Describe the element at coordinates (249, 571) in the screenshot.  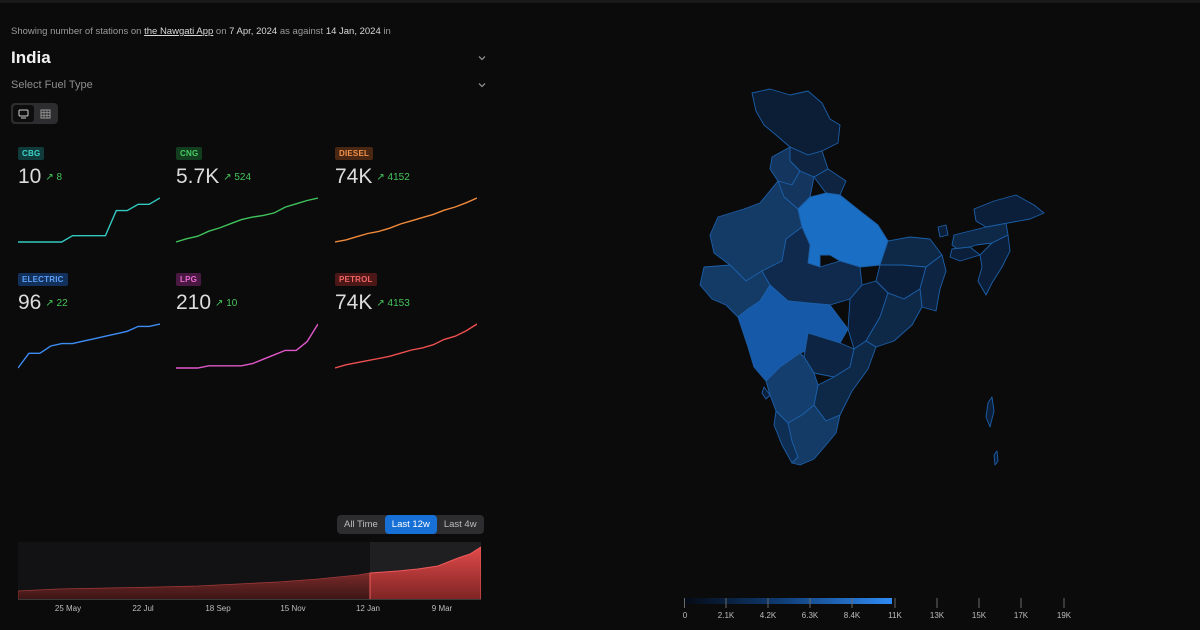
I see `station-history-area-chart` at that location.